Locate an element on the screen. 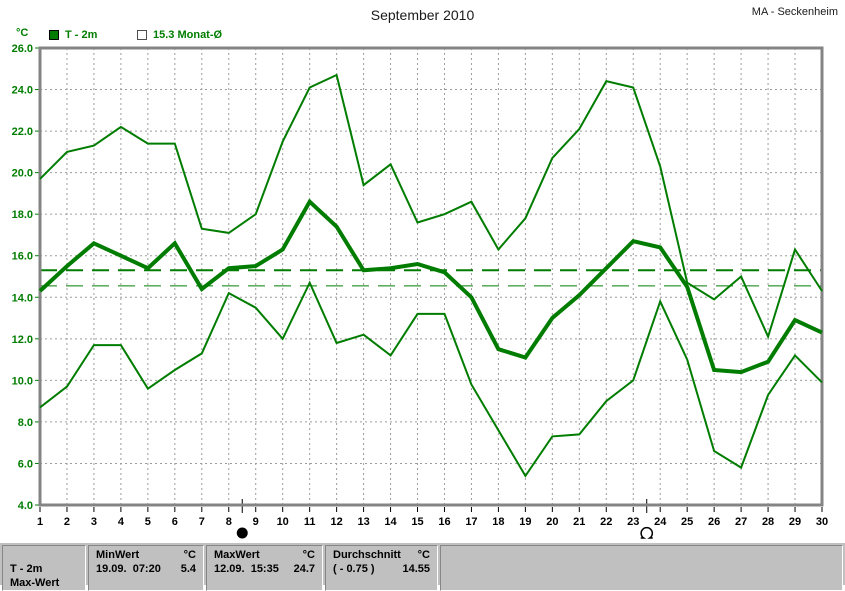 This screenshot has height=591, width=845. channel-label: T - 2m is located at coordinates (26, 569).